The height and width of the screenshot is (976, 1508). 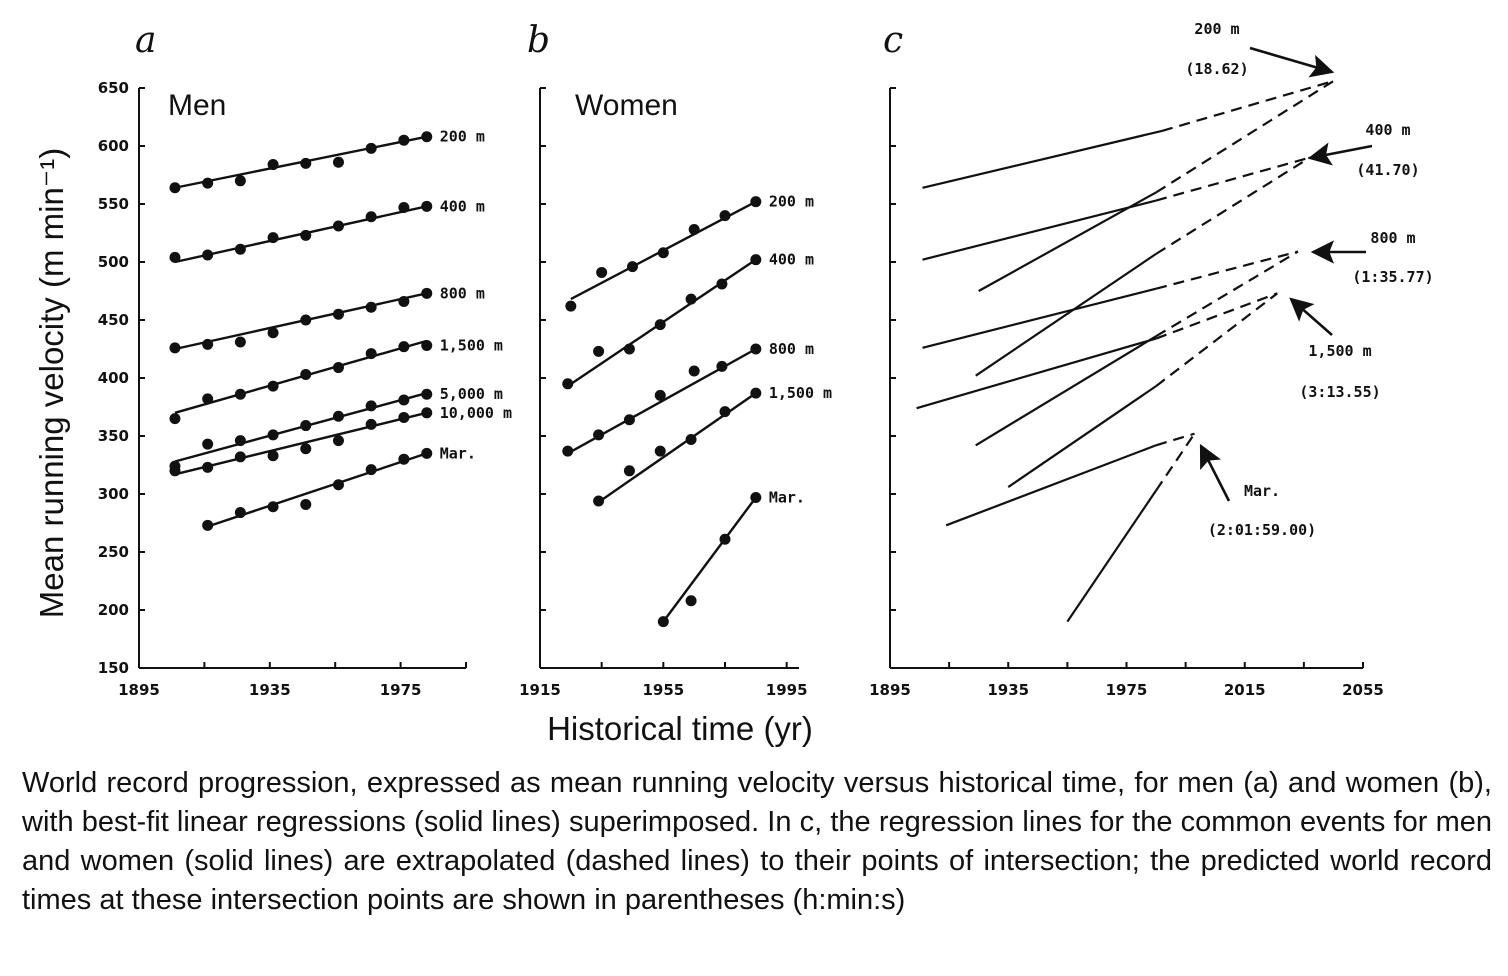 I want to click on panel-a-series-800-m: 800 m, so click(x=327, y=319).